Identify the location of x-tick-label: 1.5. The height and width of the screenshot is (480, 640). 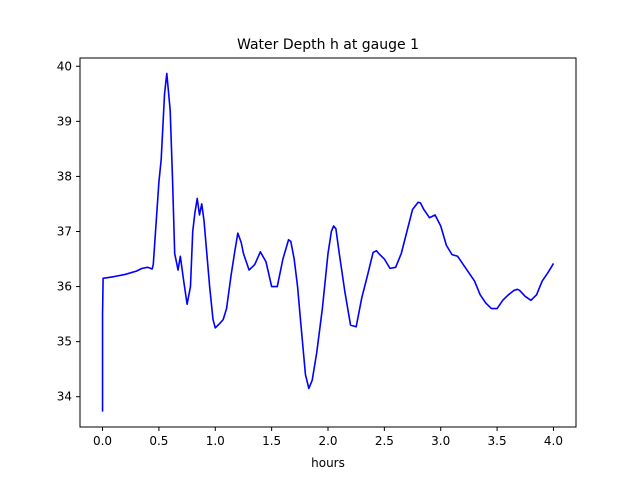
(271, 441).